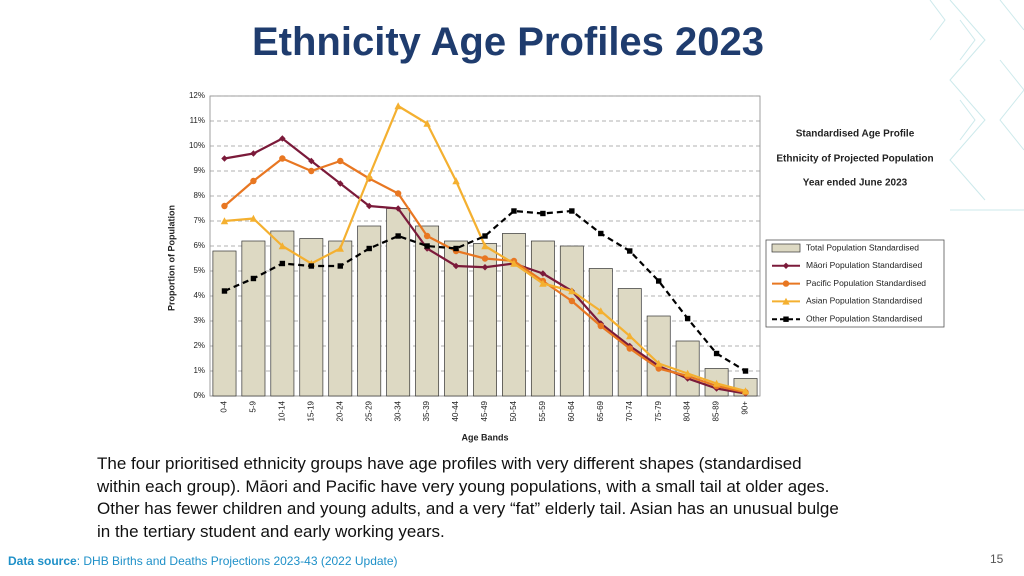 This screenshot has height=576, width=1024. Describe the element at coordinates (281, 410) in the screenshot. I see `x-tick-label: 10-14` at that location.